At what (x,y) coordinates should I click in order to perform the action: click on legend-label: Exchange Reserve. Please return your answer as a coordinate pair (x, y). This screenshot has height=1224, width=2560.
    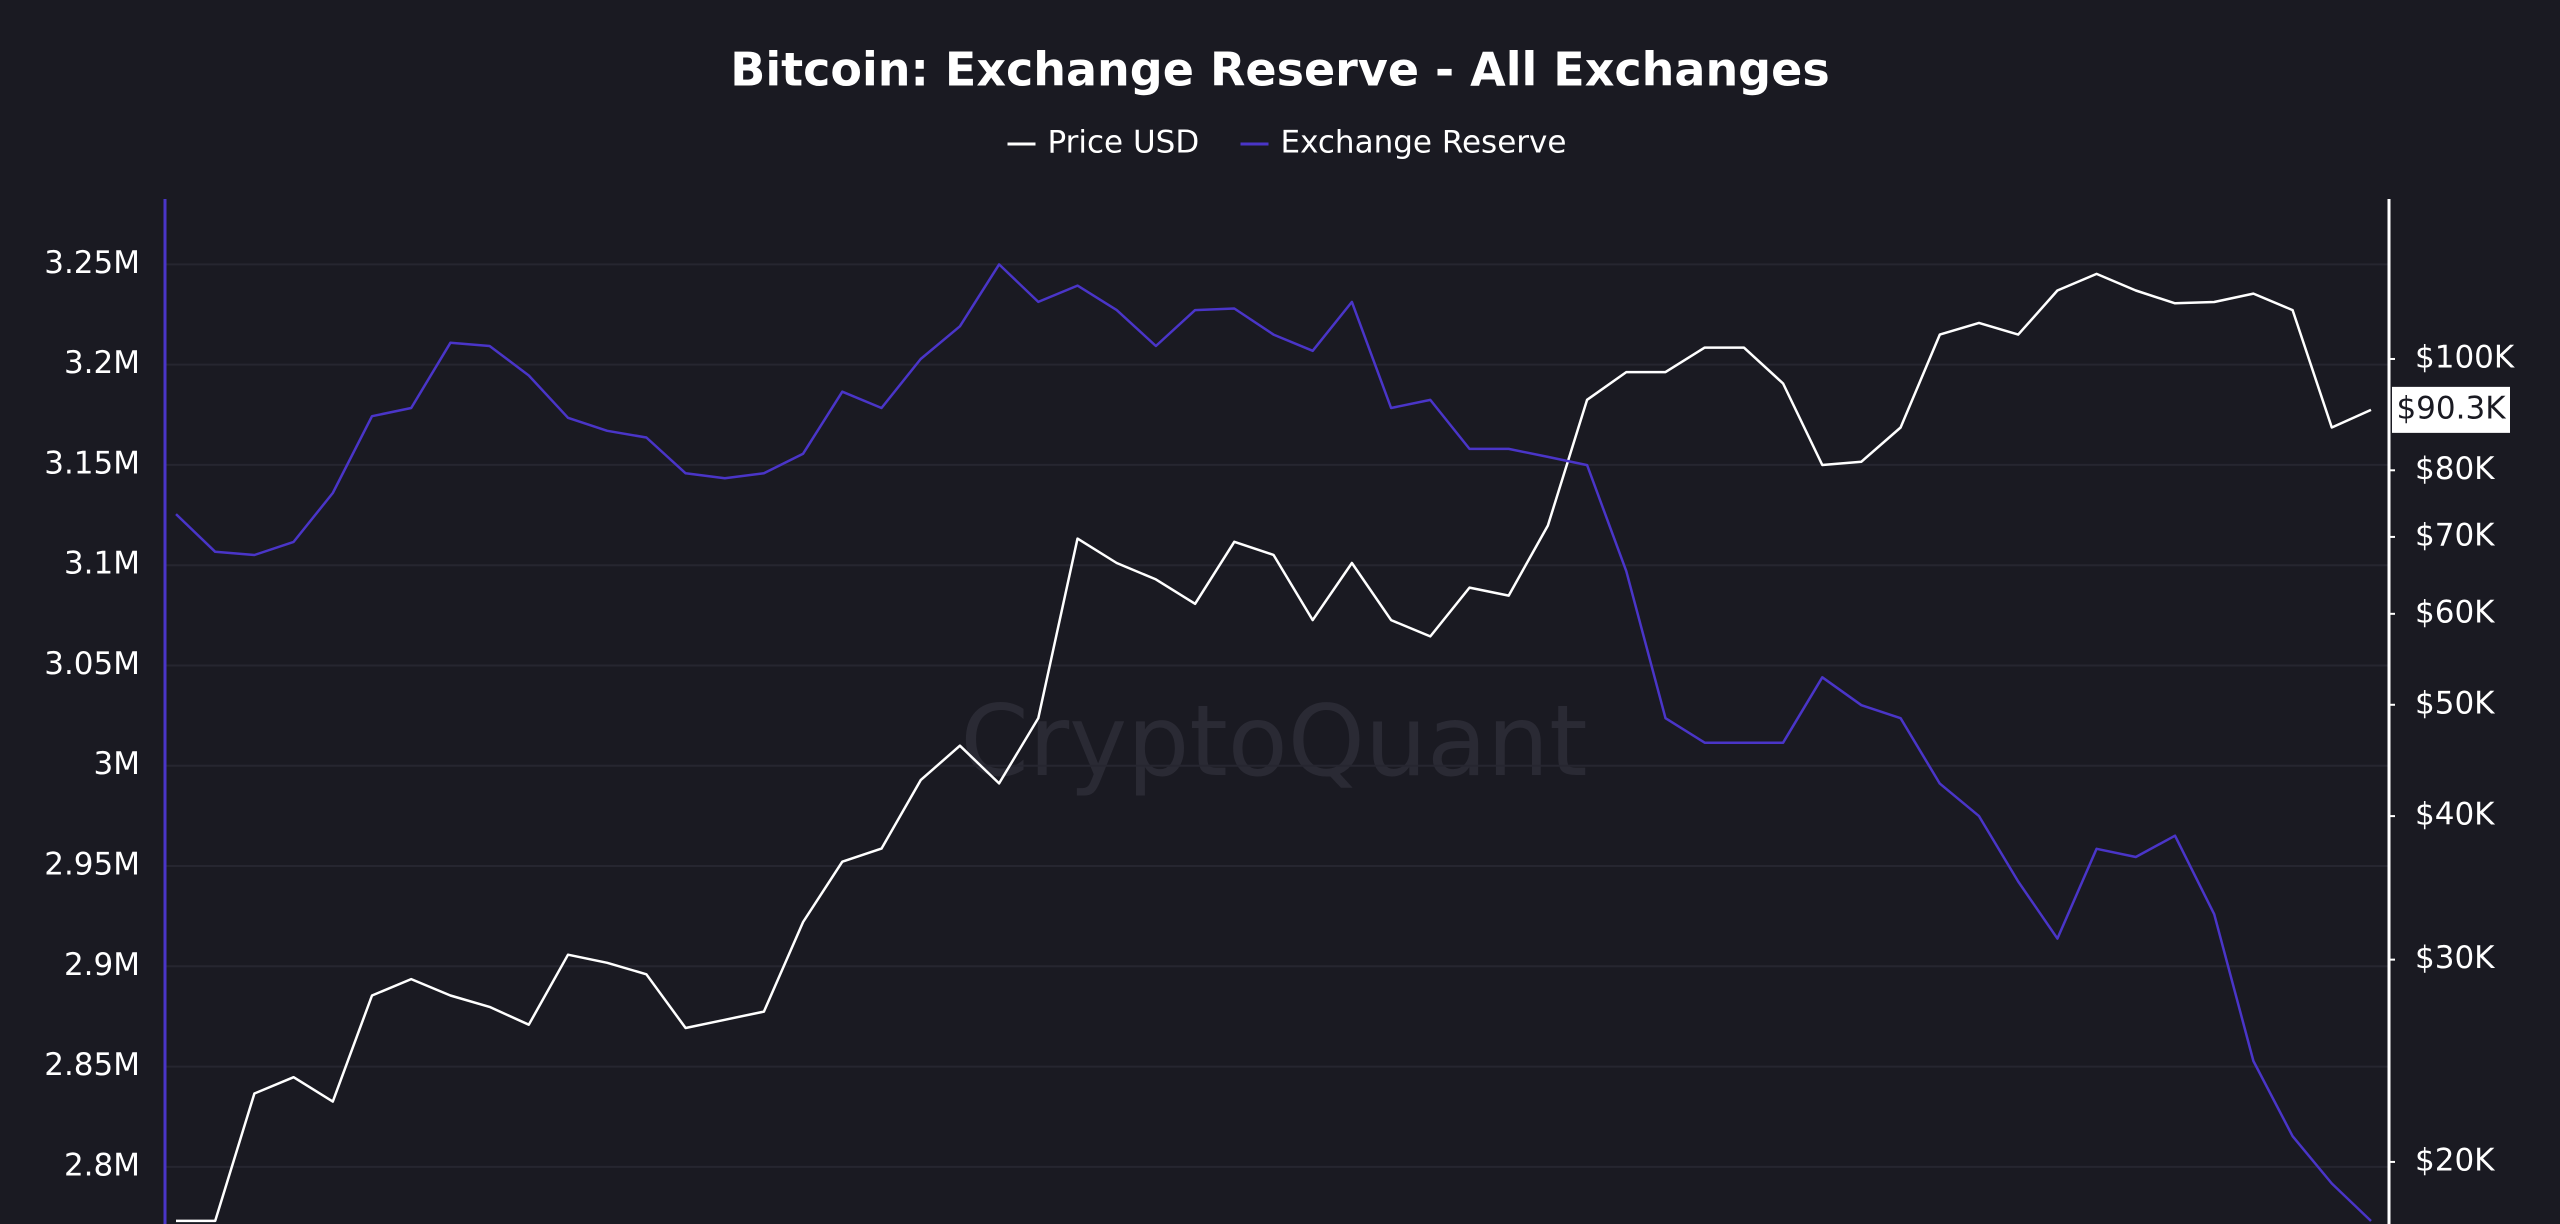
    Looking at the image, I should click on (1424, 143).